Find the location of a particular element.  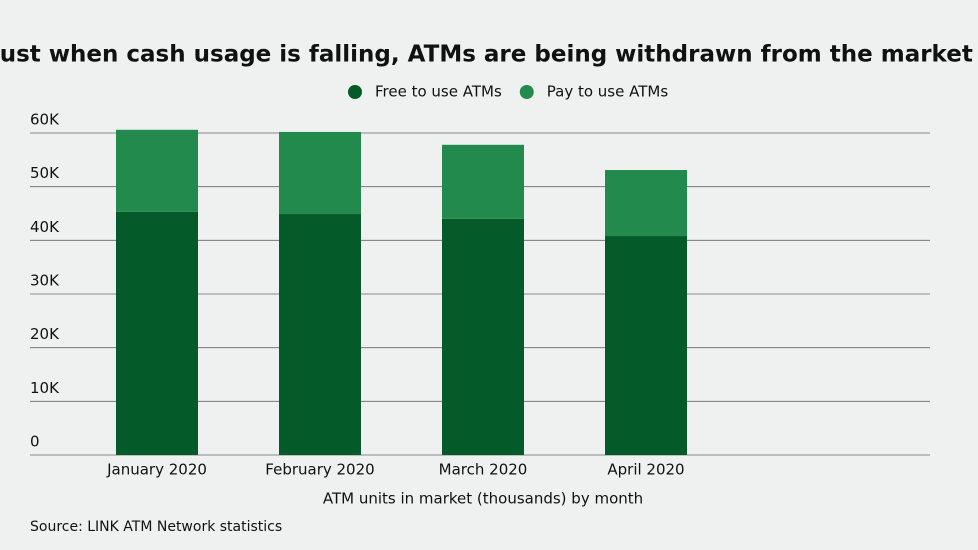

x-tick-label: February 2020 is located at coordinates (319, 470).